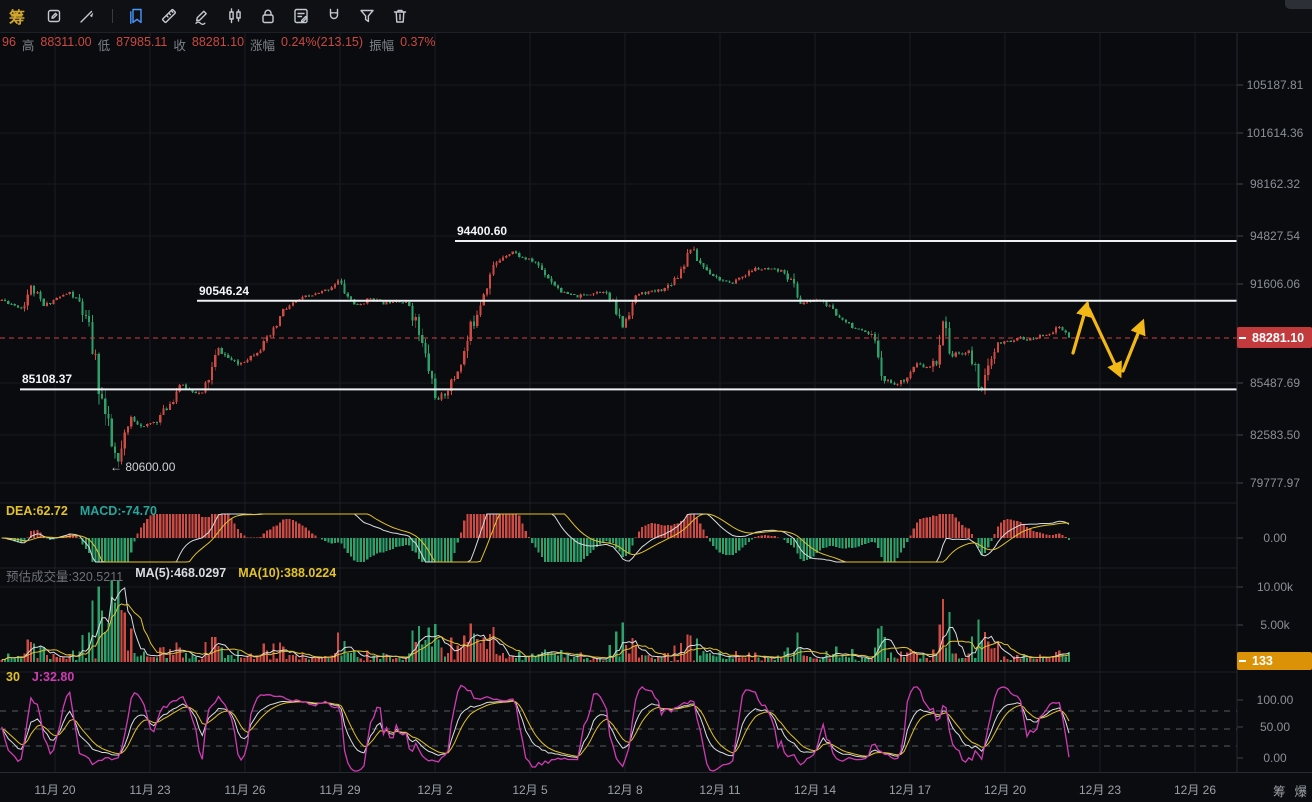  Describe the element at coordinates (340, 790) in the screenshot. I see `date-label: 11月 29` at that location.